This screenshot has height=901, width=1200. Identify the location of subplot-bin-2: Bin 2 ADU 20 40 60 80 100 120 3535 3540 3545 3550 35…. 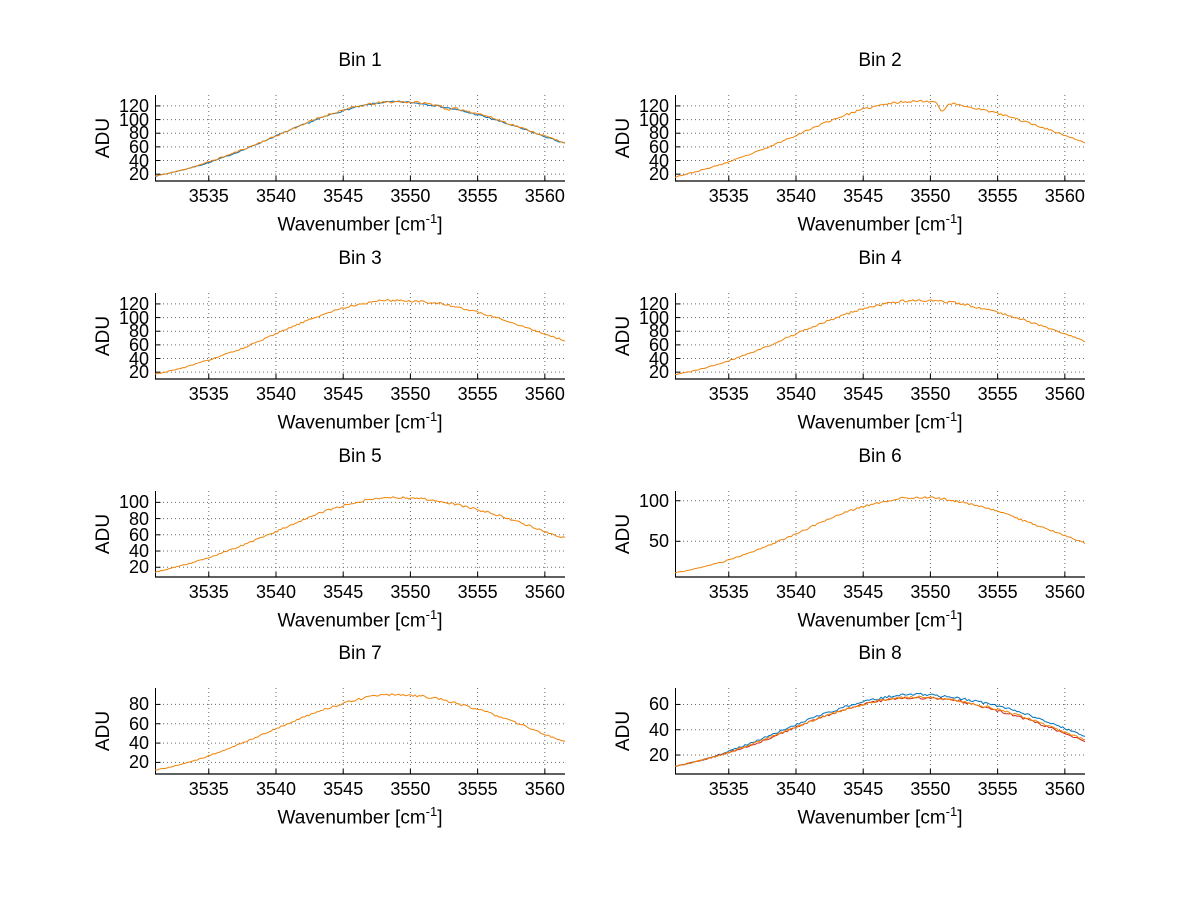
(855, 148).